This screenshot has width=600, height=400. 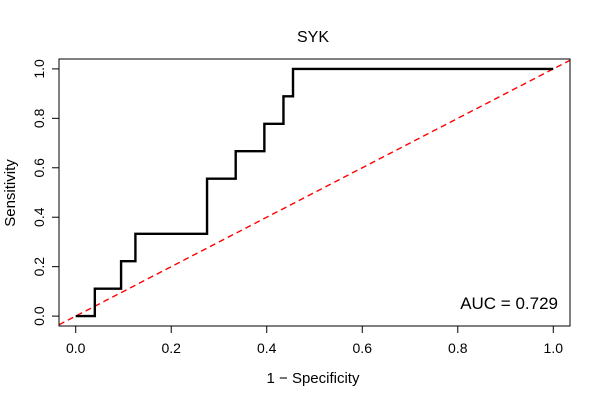 What do you see at coordinates (363, 348) in the screenshot?
I see `x-tick-label: 0.6` at bounding box center [363, 348].